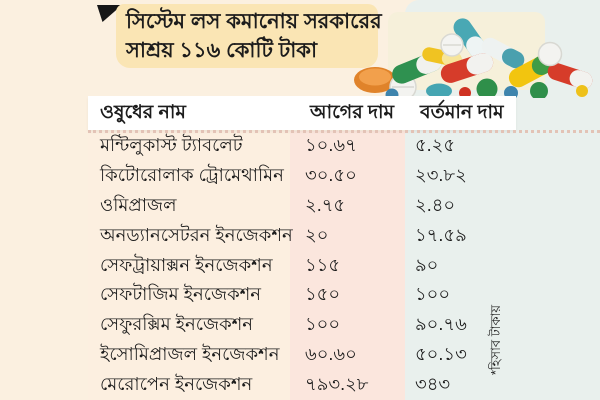 This screenshot has height=400, width=600. I want to click on cell-current: ৯০, so click(427, 264).